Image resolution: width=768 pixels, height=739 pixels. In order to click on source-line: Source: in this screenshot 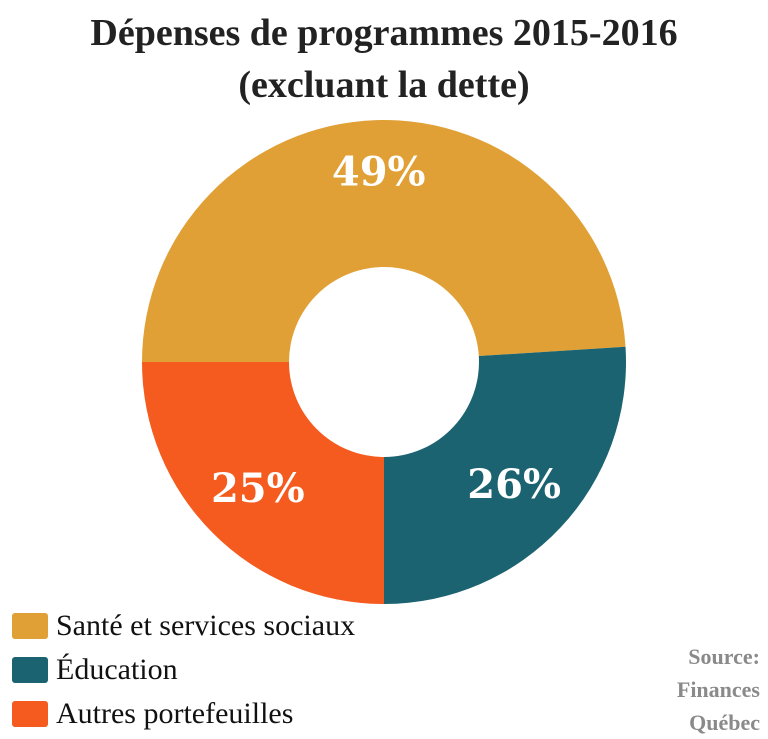, I will do `click(724, 656)`.